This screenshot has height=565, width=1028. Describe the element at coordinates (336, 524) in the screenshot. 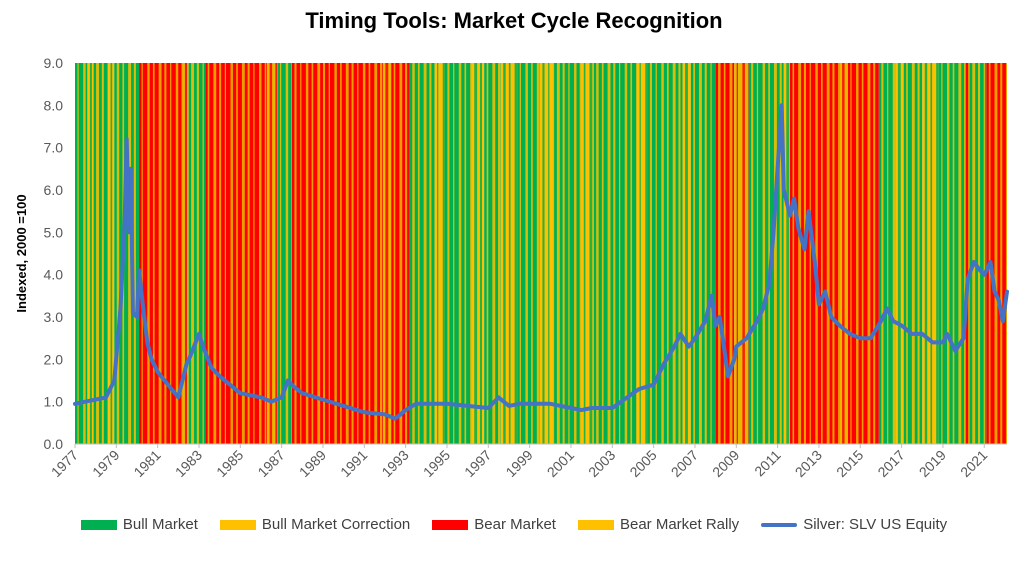

I see `legend-label: Bull Market Correction` at that location.